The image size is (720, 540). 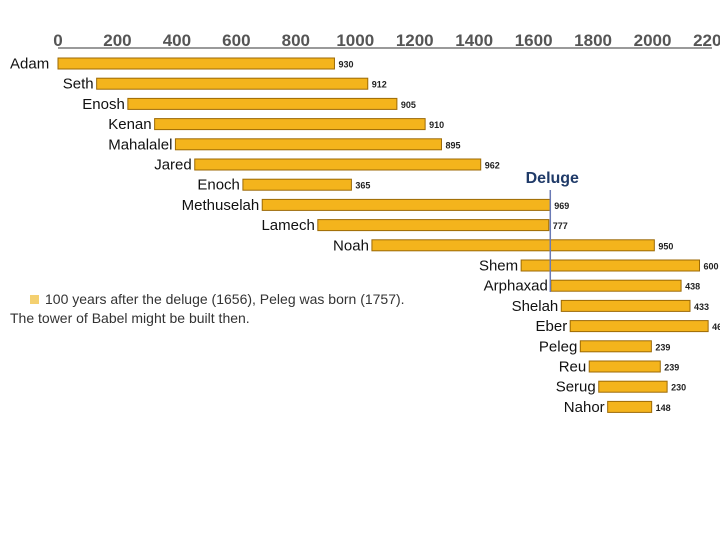 What do you see at coordinates (117, 40) in the screenshot?
I see `x-tick-label: 200` at bounding box center [117, 40].